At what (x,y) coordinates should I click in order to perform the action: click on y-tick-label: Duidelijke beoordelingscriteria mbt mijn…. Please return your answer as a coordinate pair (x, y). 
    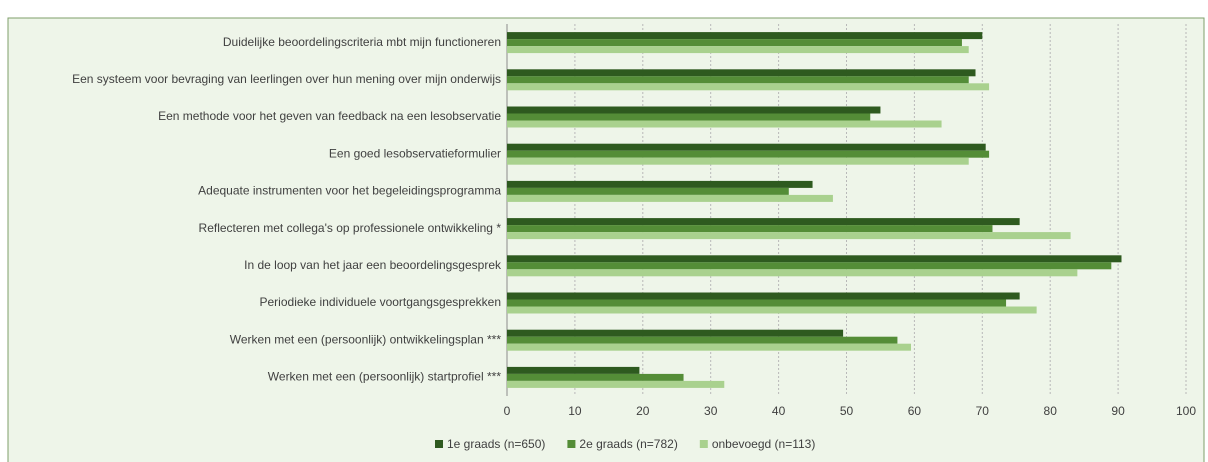
    Looking at the image, I should click on (362, 42).